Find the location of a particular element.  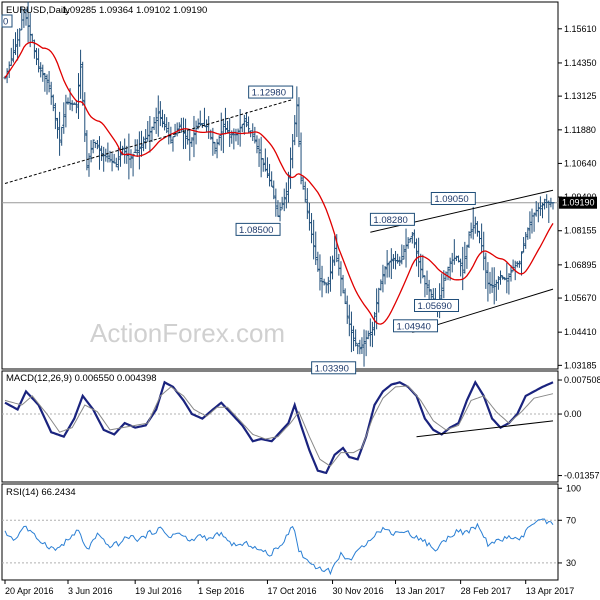

swing-label-text: 1.03390 is located at coordinates (332, 368).